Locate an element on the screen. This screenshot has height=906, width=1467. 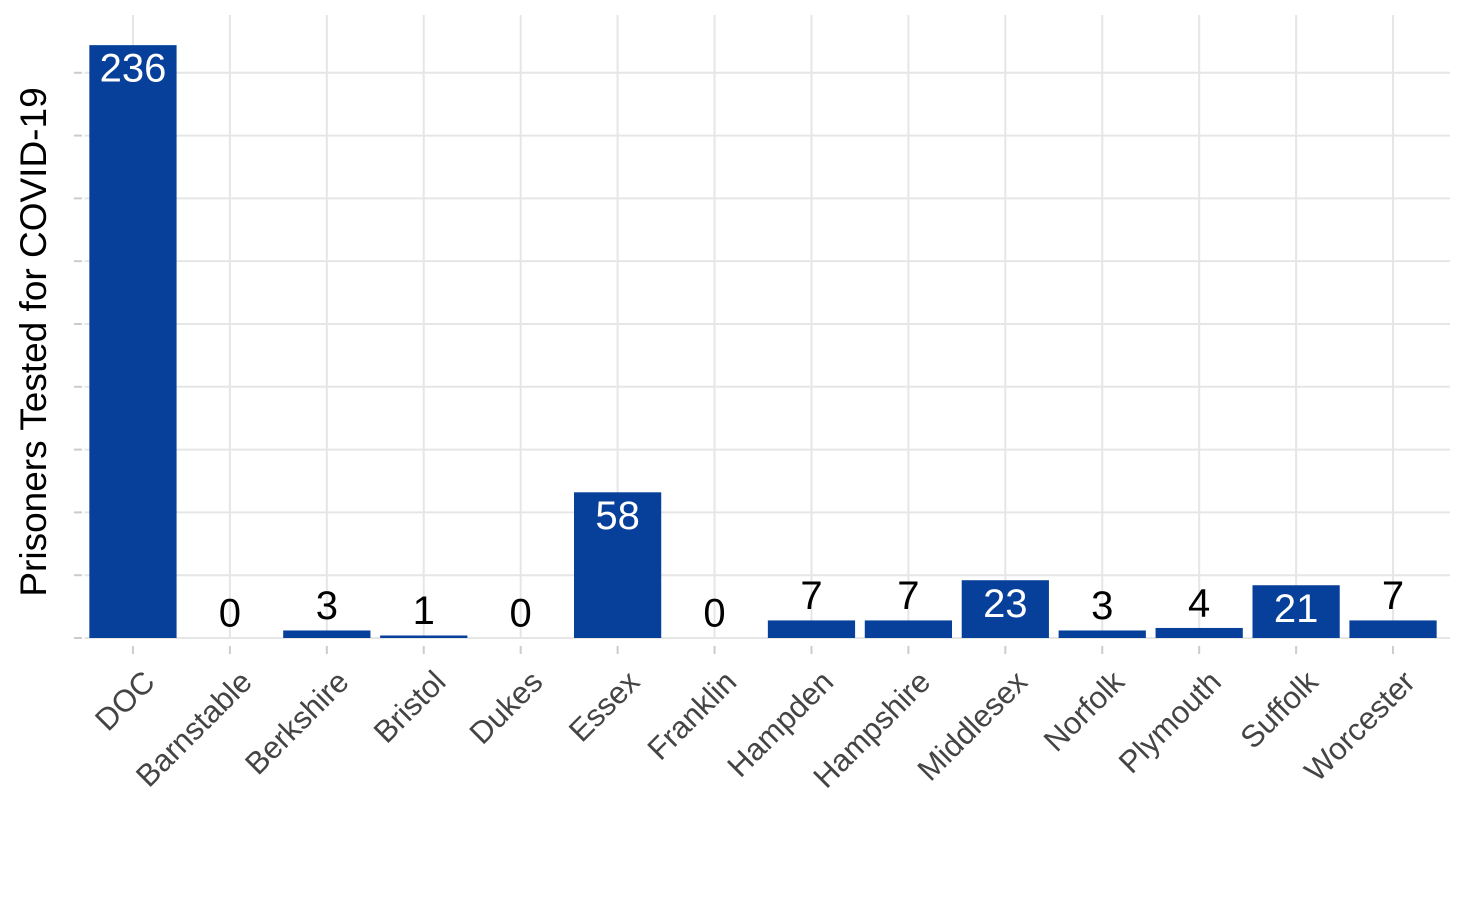
x-tick-label: Norfolk is located at coordinates (1084, 711).